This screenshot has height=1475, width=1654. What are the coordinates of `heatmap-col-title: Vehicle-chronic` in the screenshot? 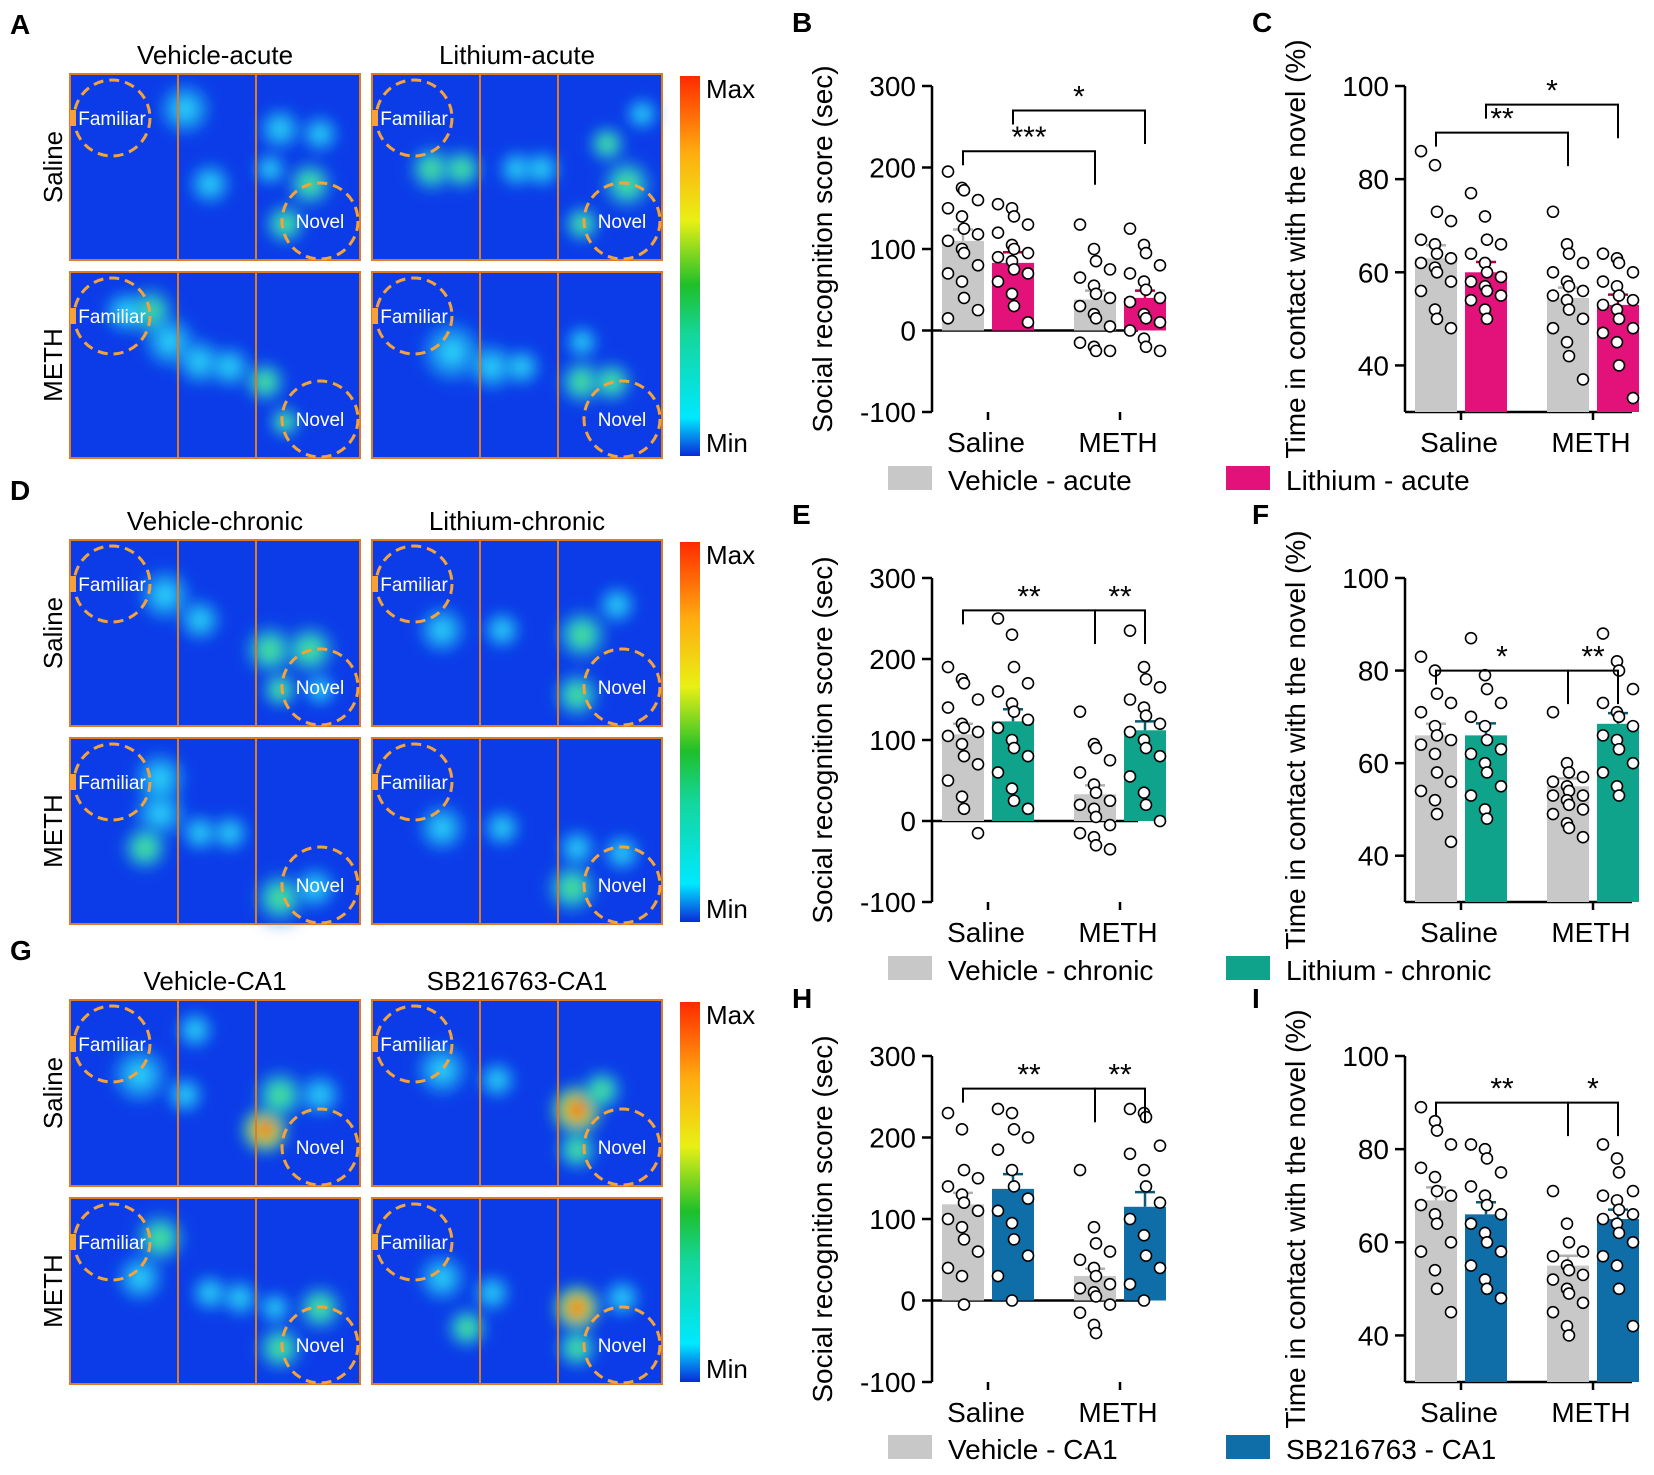 It's located at (215, 521).